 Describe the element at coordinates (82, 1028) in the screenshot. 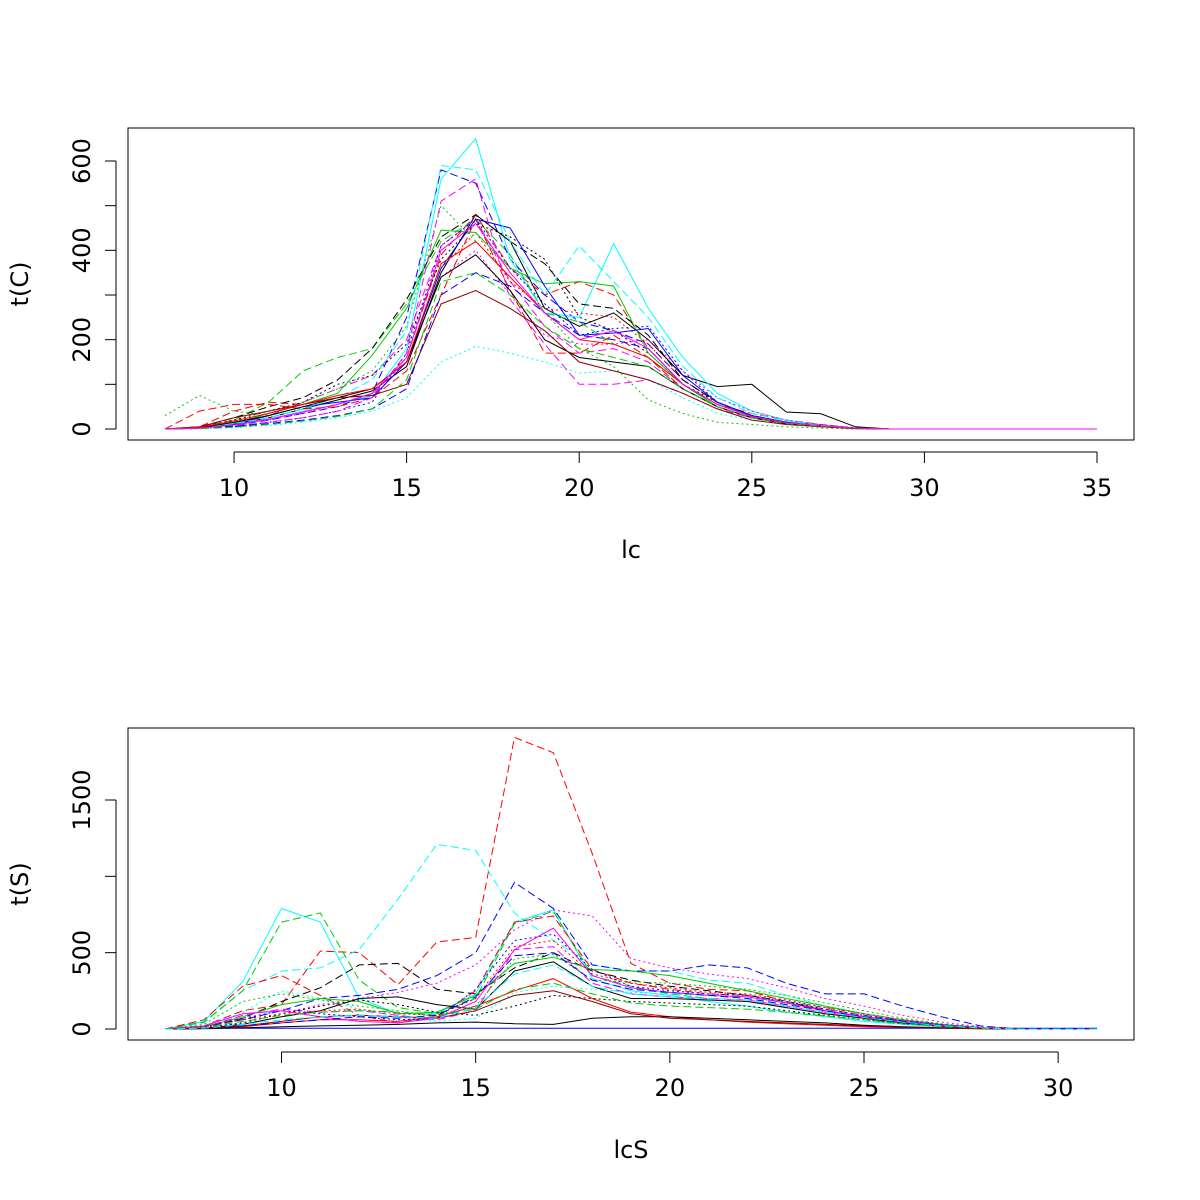

I see `chart-bottom-y-tick-label: 0` at that location.